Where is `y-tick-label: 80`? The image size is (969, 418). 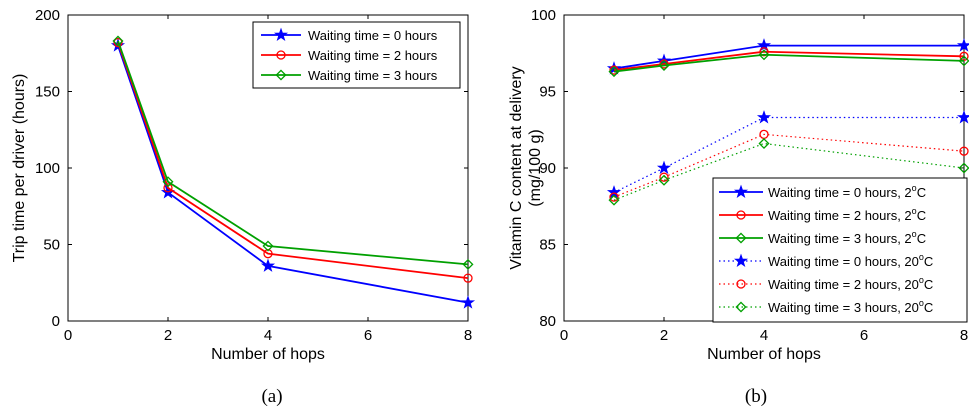
y-tick-label: 80 is located at coordinates (547, 321).